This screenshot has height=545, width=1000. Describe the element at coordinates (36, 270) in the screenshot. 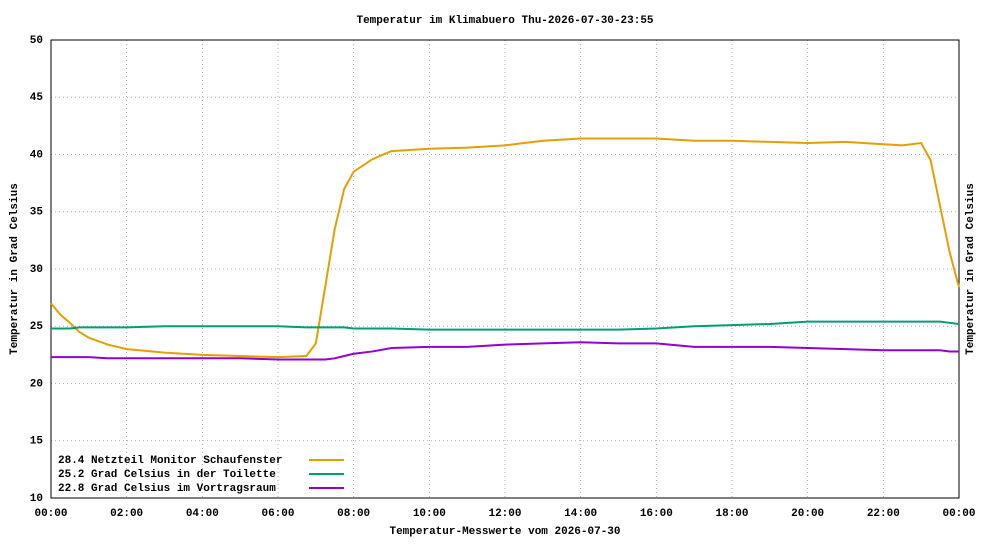

I see `y-tick-label: 30` at that location.